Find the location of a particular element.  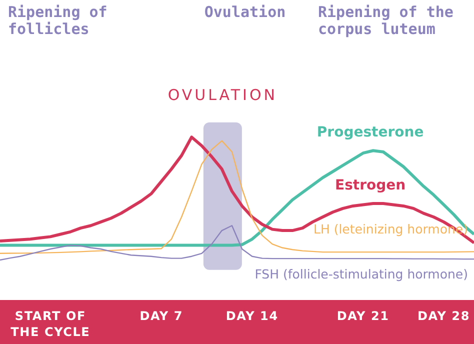

text: OVULATION is located at coordinates (222, 95).